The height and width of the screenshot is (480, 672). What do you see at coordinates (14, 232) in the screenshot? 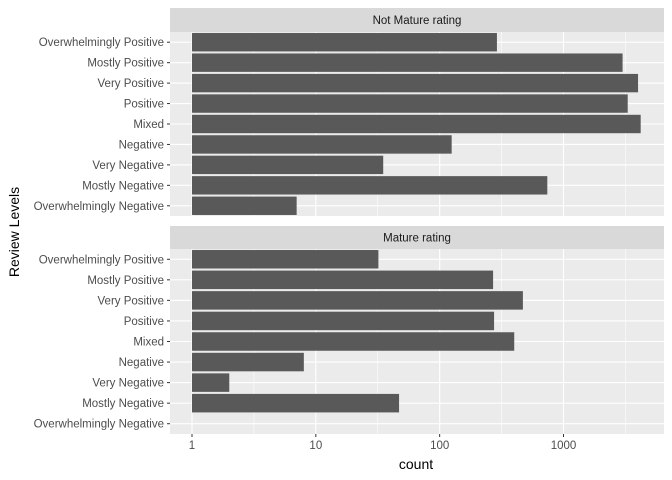
I see `y-axis-title: Review Levels` at bounding box center [14, 232].